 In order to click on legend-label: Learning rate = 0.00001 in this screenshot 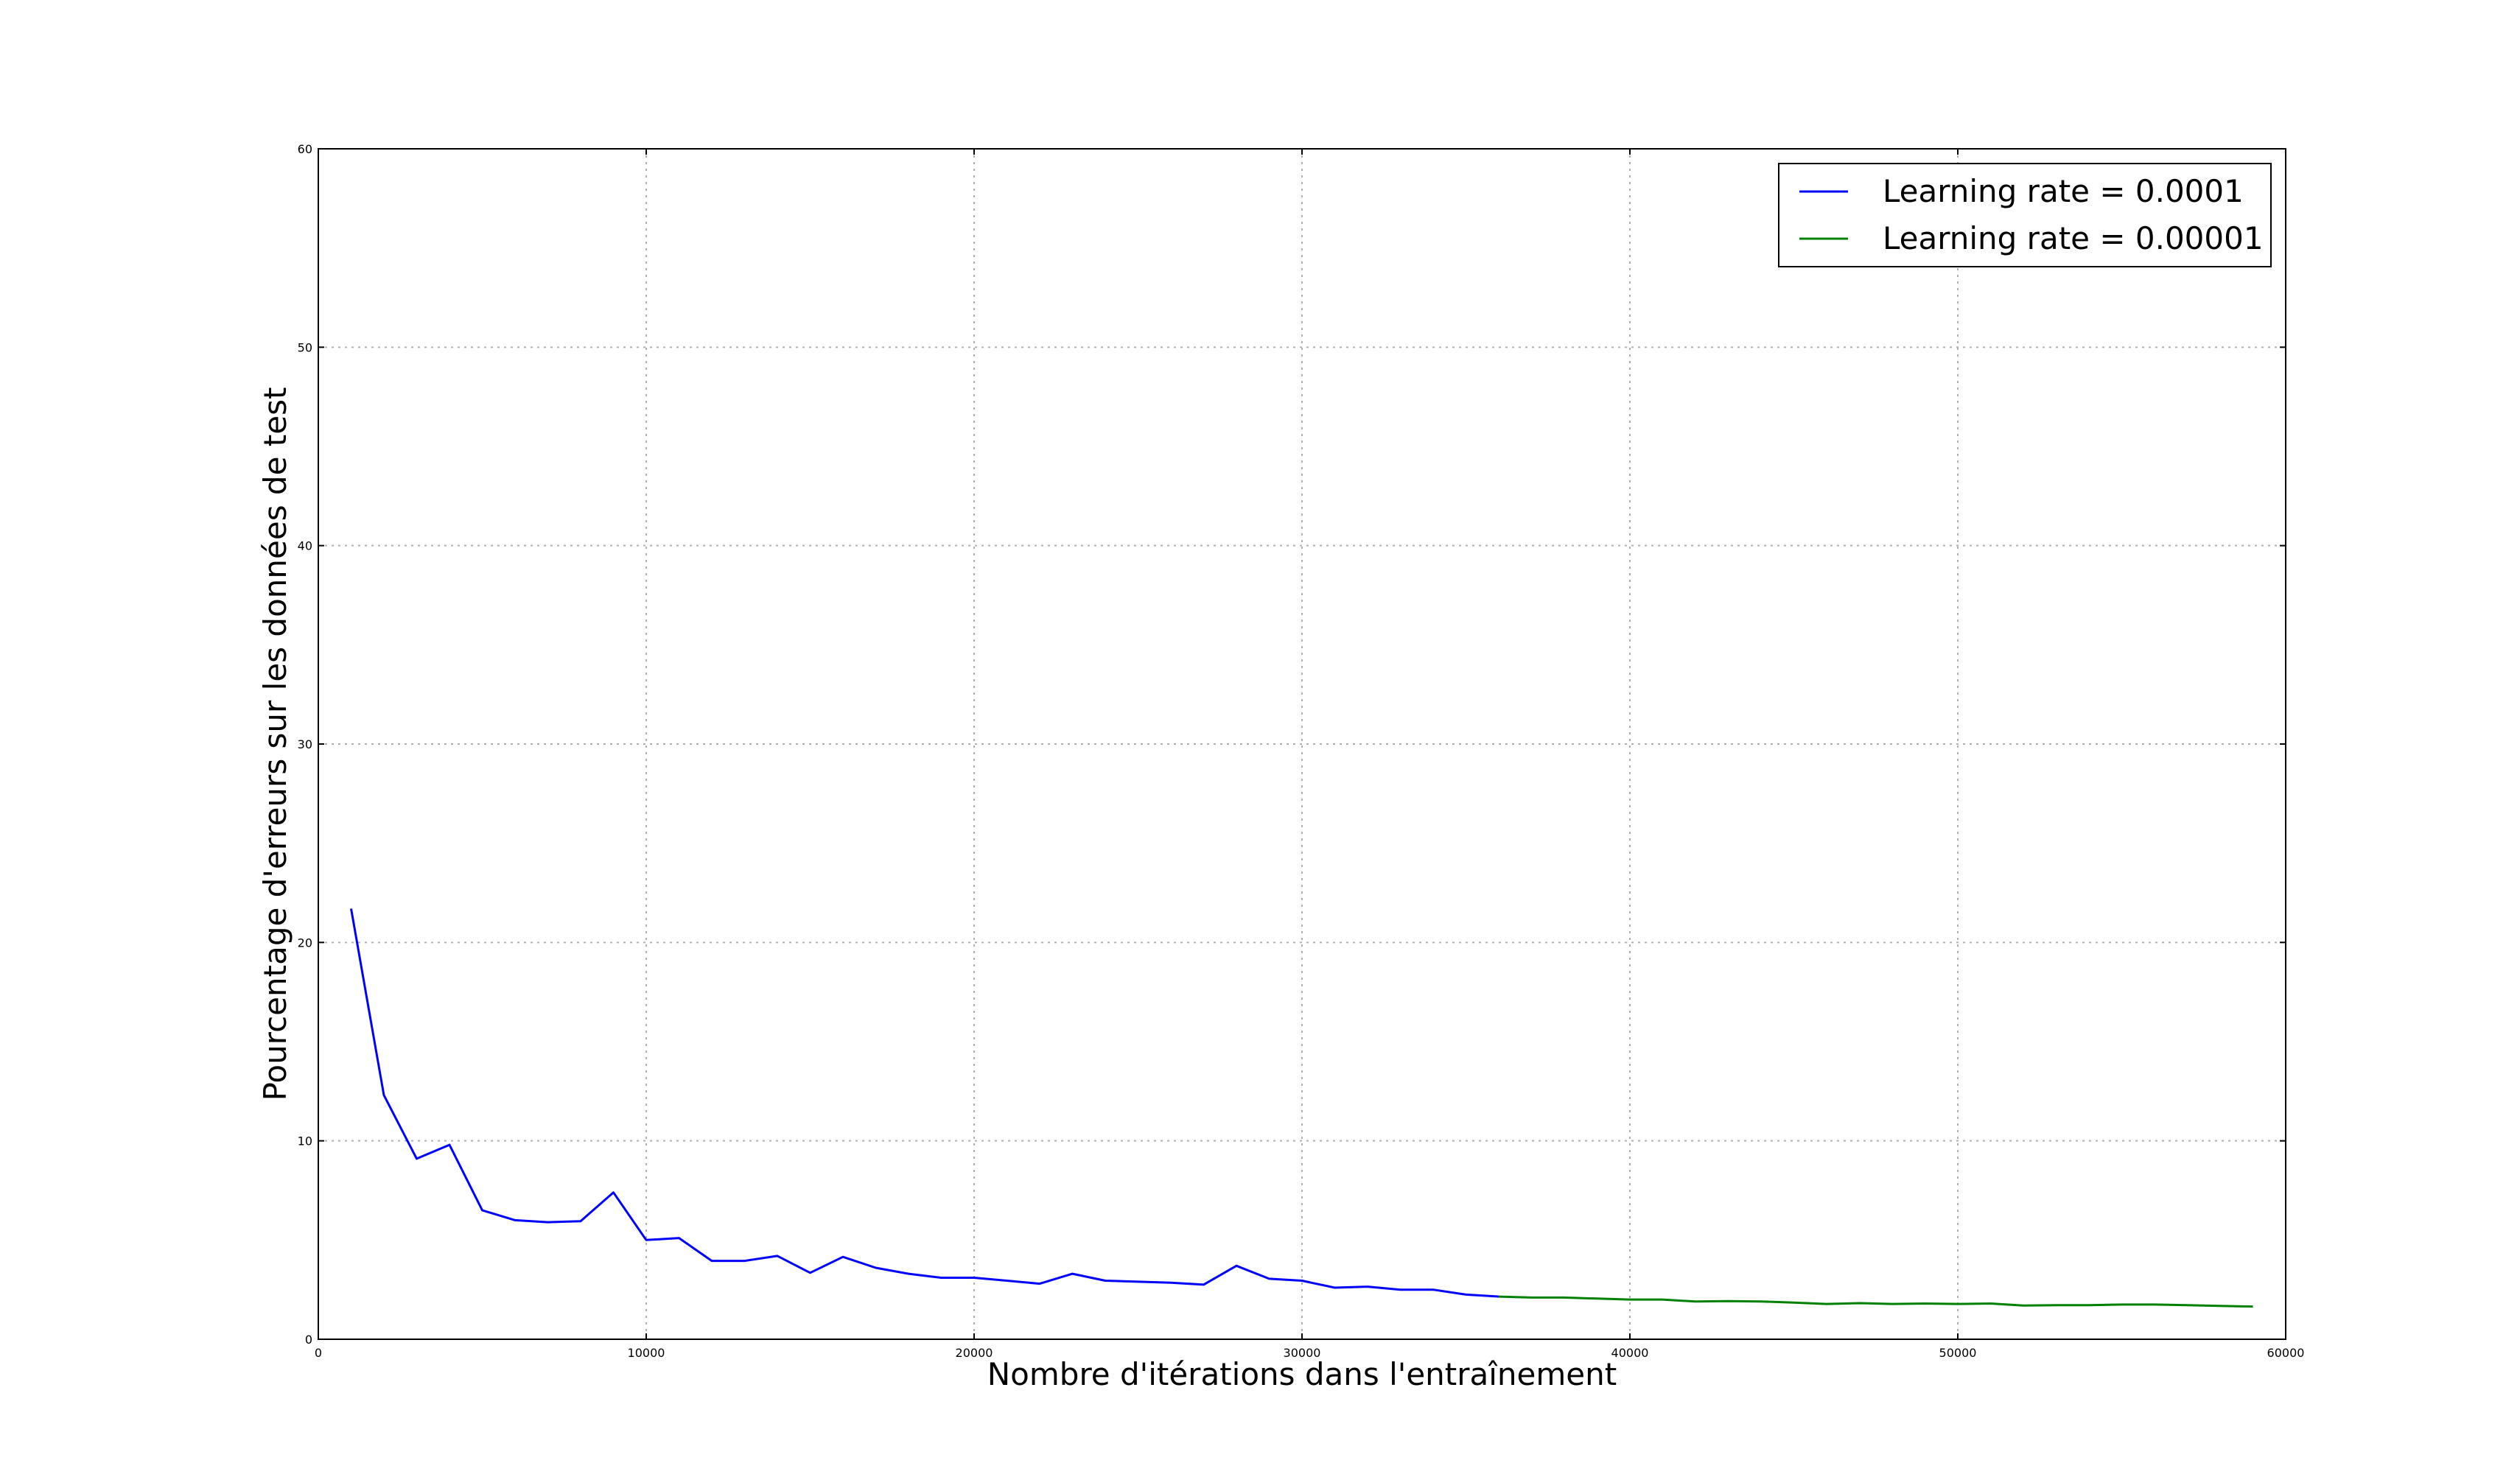, I will do `click(2073, 238)`.